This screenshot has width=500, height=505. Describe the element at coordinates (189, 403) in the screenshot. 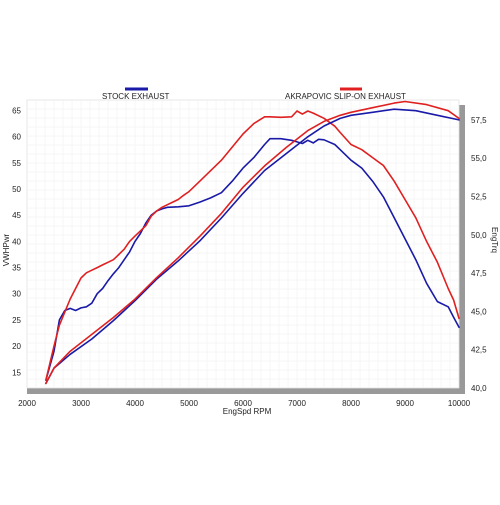

I see `x-tick-label: 5000` at that location.